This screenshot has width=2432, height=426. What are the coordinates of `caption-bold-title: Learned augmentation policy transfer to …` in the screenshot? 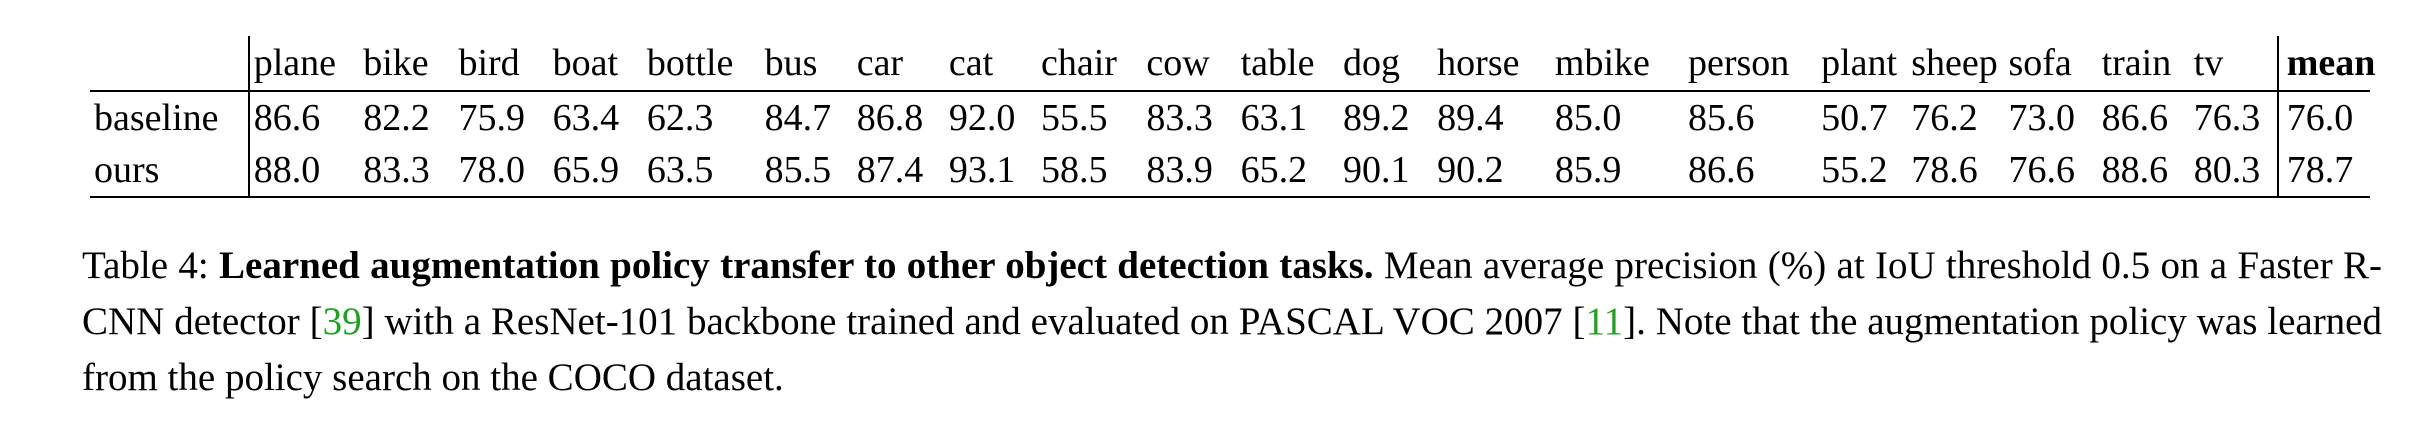 It's located at (796, 265).